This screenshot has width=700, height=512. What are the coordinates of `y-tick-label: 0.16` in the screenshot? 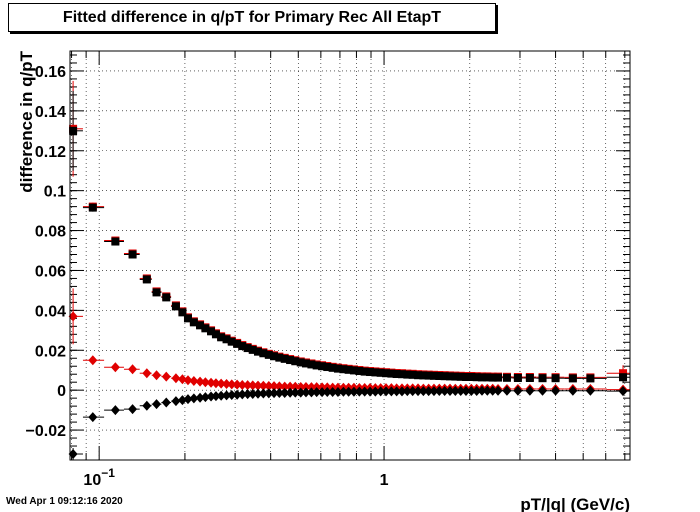 It's located at (50, 72).